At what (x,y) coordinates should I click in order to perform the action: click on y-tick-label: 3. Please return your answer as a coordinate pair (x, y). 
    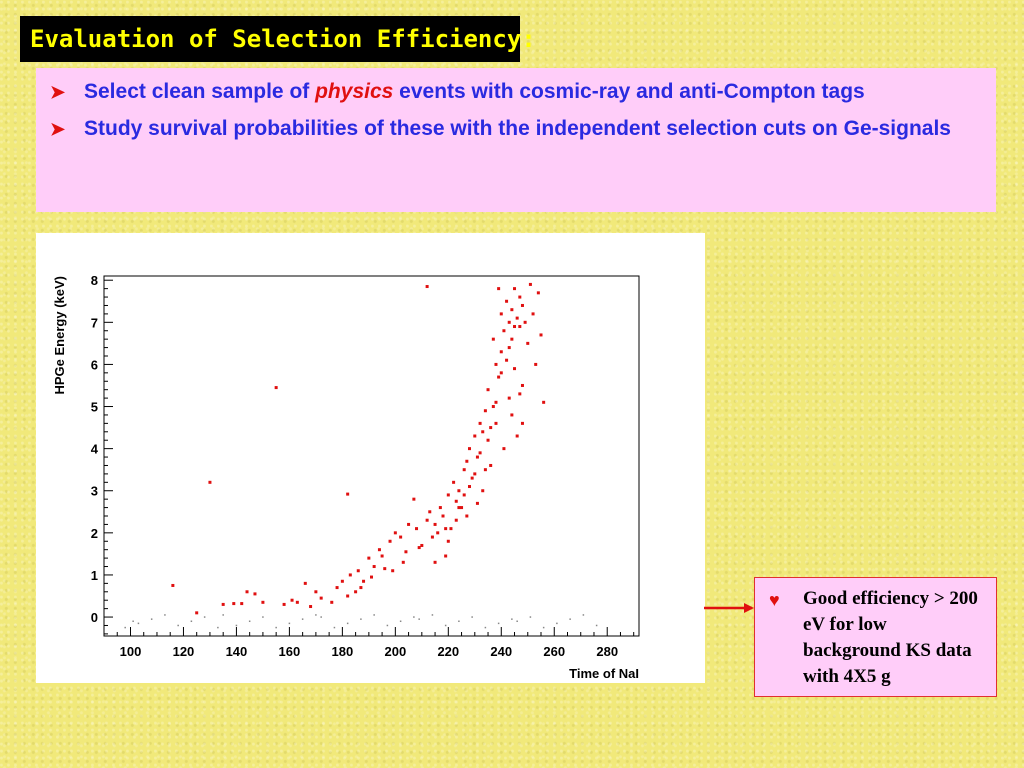
    Looking at the image, I should click on (94, 491).